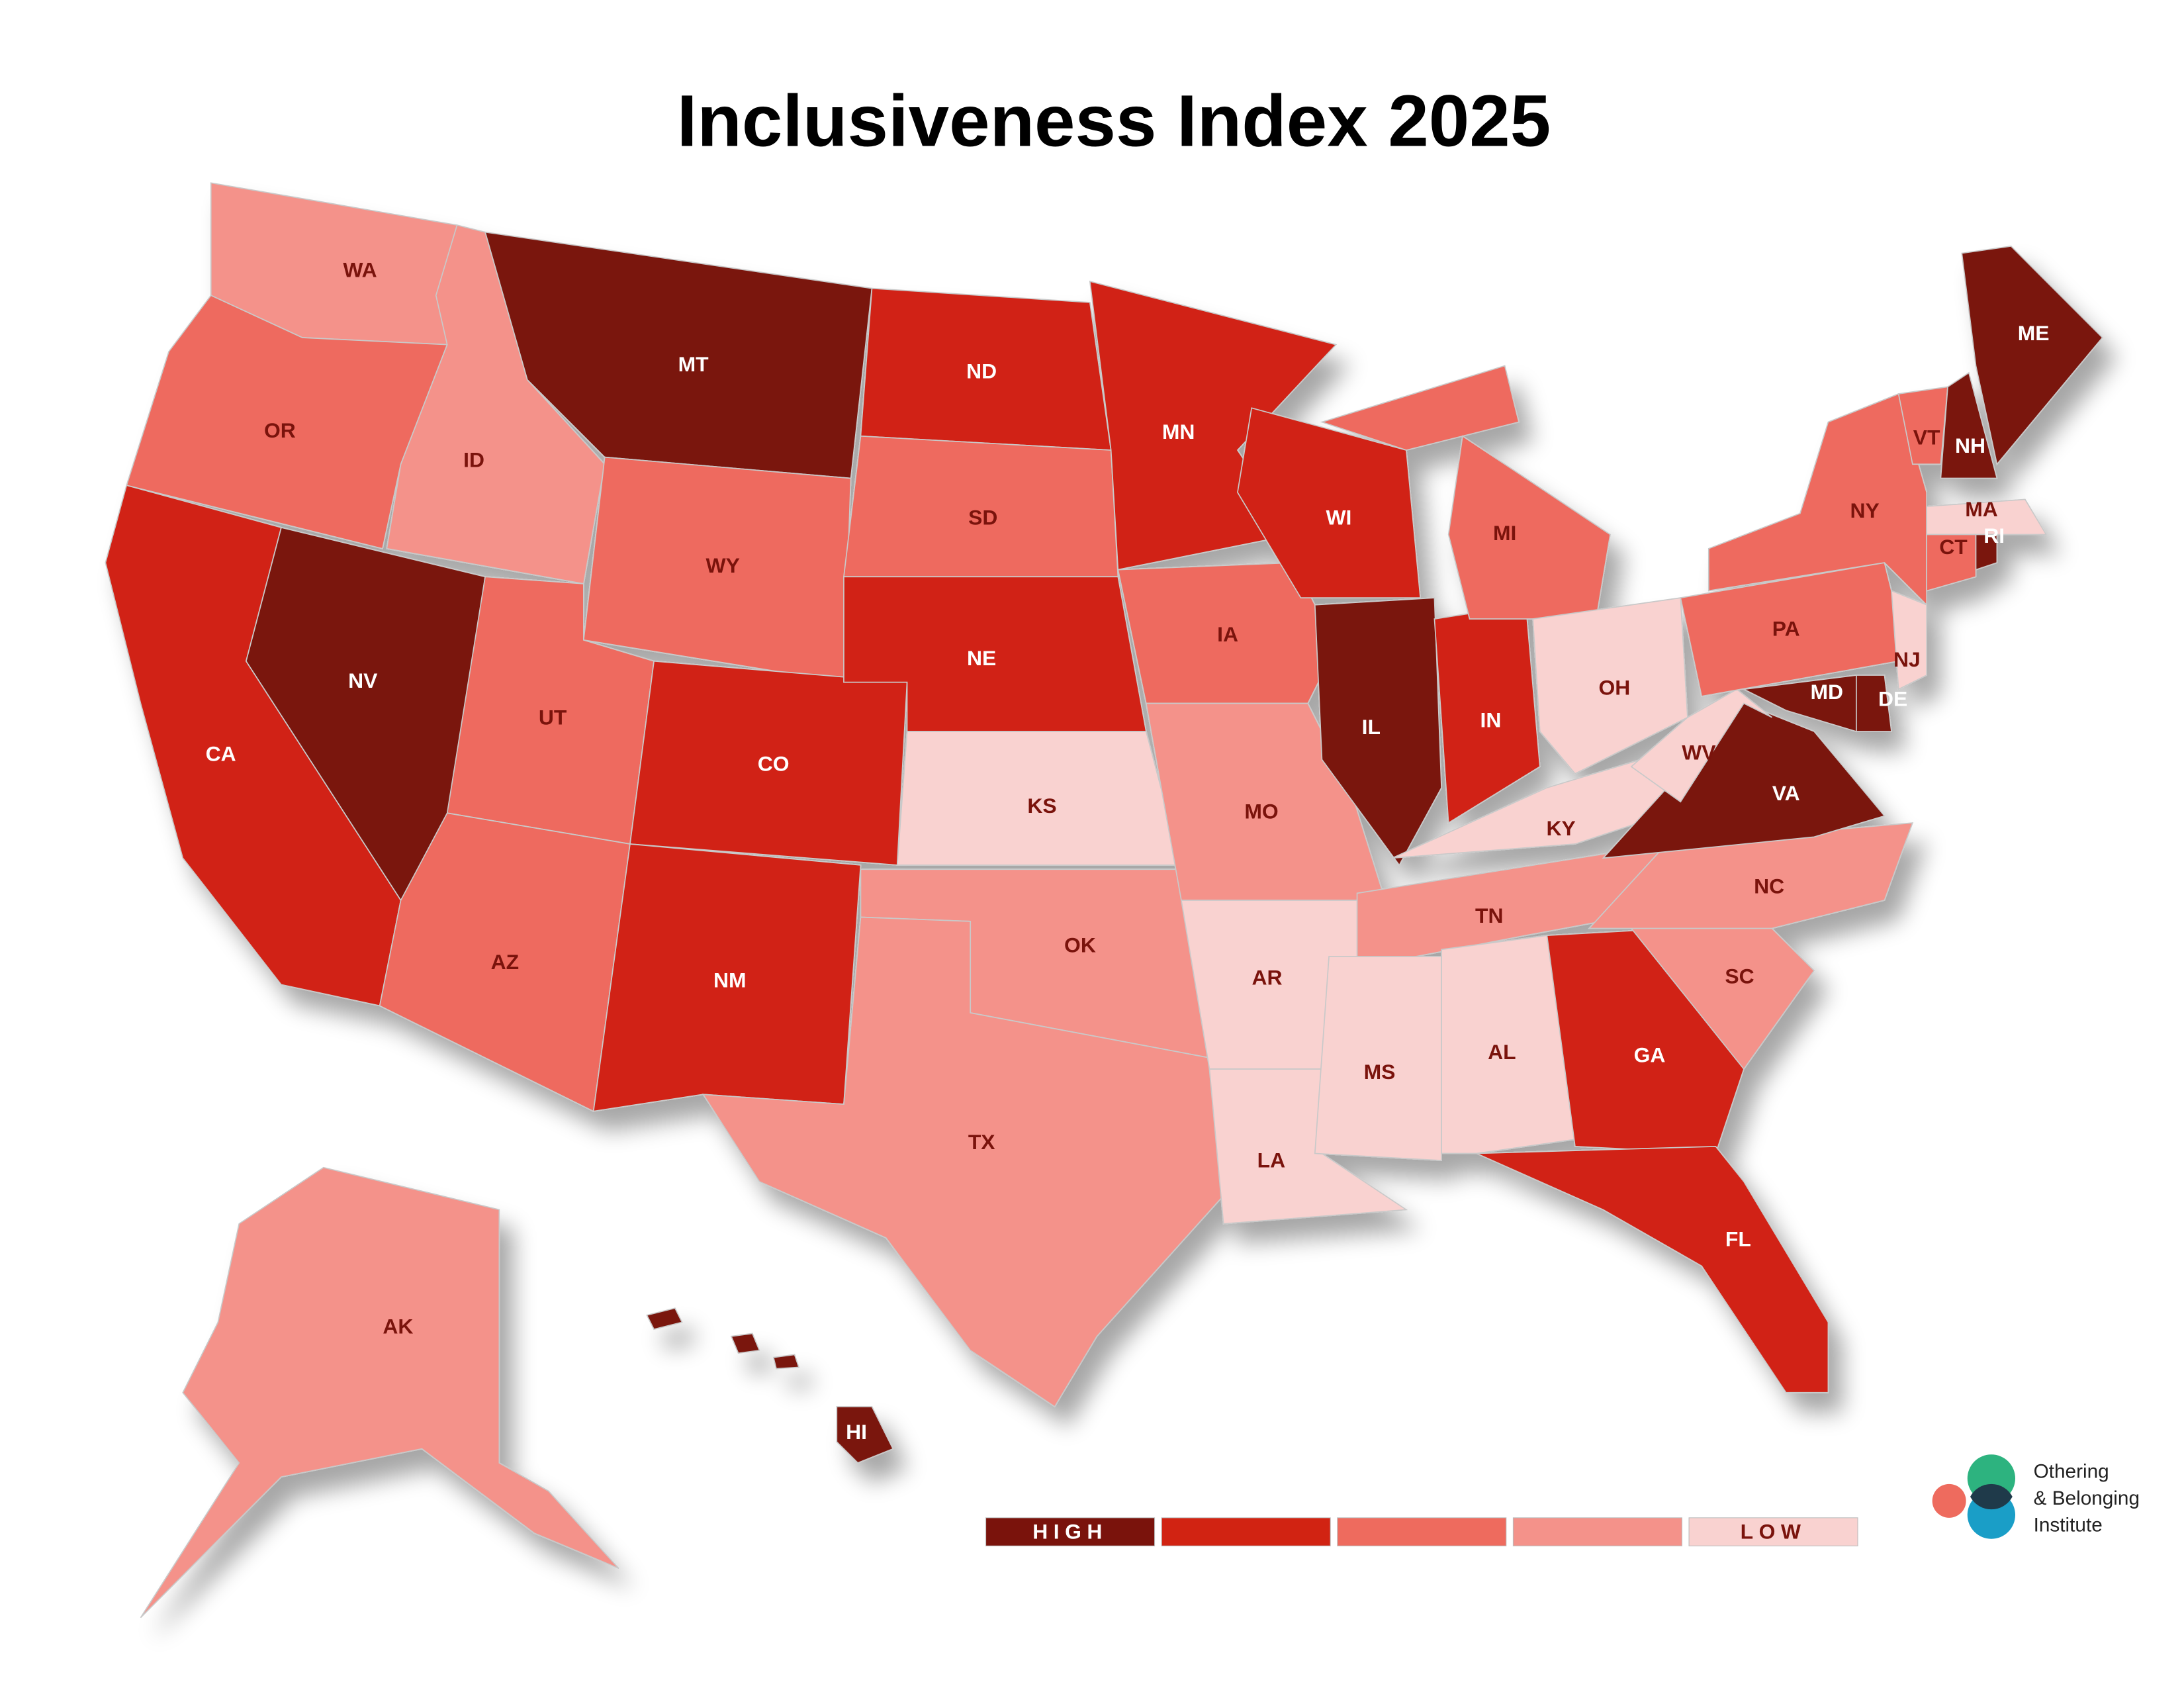 The width and height of the screenshot is (2184, 1688). What do you see at coordinates (280, 430) in the screenshot?
I see `state-label: OR` at bounding box center [280, 430].